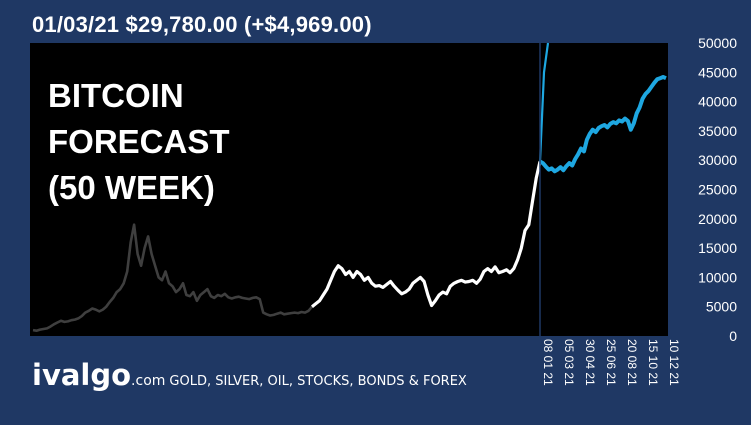 The image size is (751, 425). I want to click on y-tick-label: 10000, so click(717, 277).